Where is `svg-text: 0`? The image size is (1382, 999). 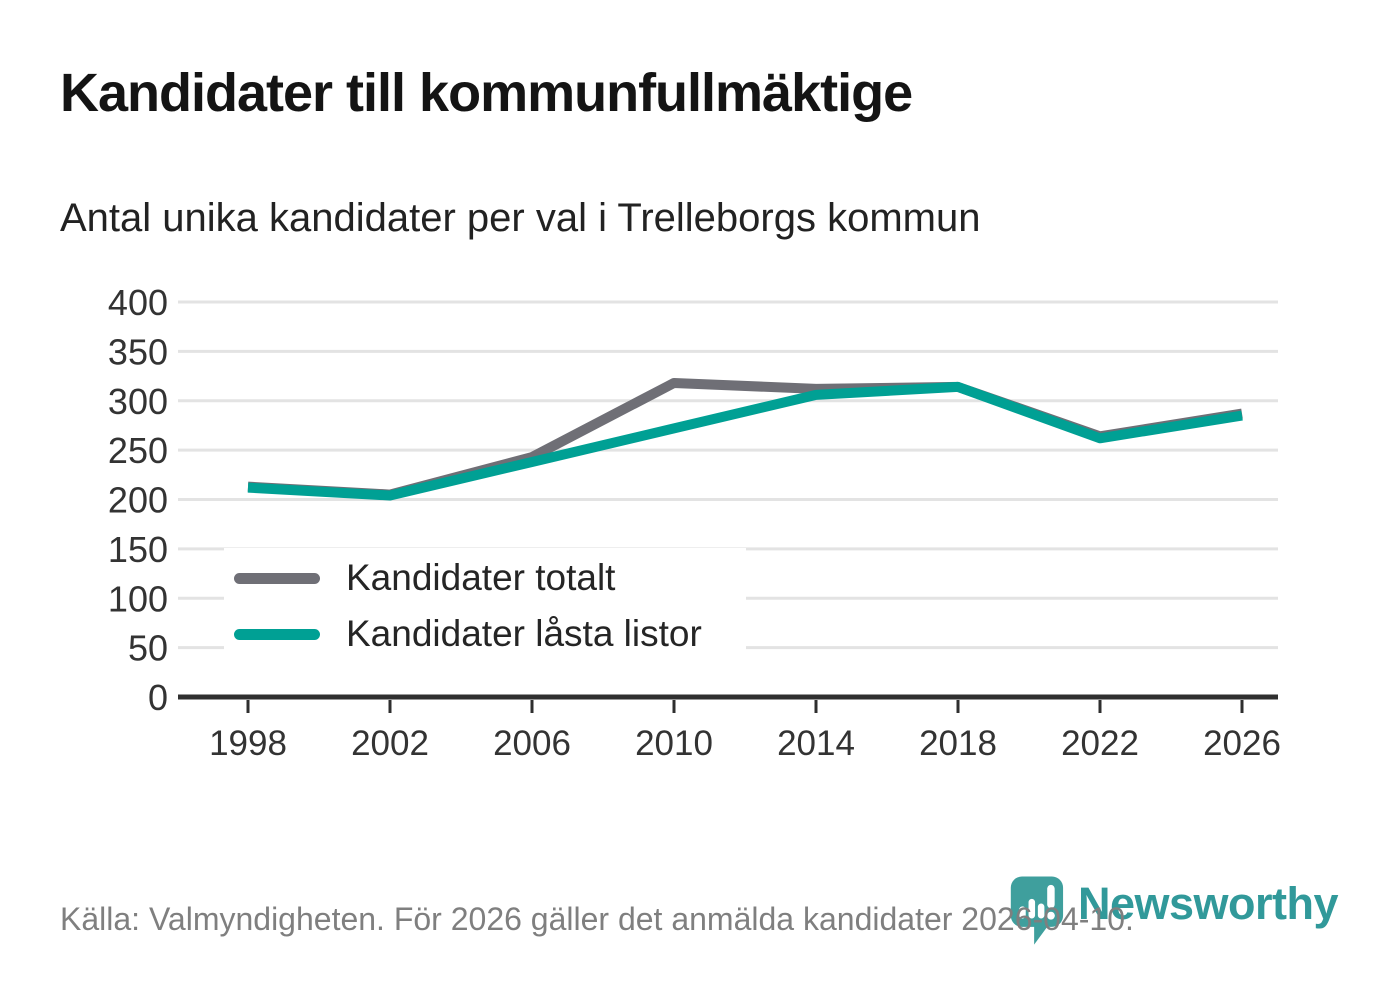 svg-text: 0 is located at coordinates (158, 697).